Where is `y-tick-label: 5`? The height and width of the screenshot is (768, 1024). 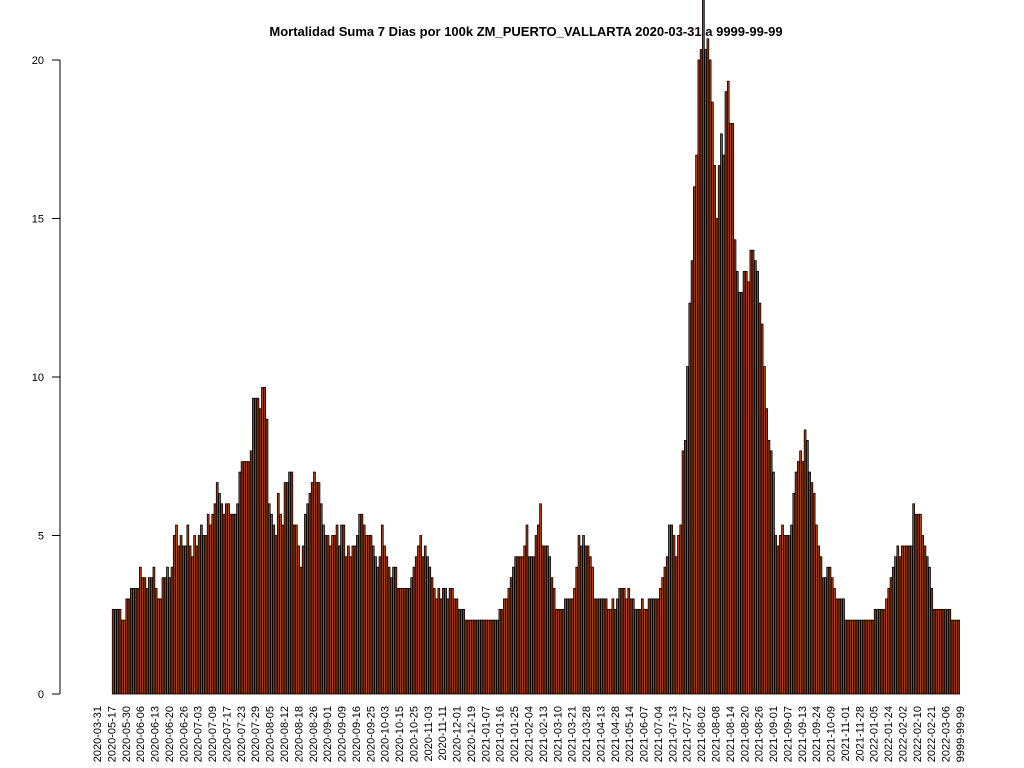
y-tick-label: 5 is located at coordinates (41, 537).